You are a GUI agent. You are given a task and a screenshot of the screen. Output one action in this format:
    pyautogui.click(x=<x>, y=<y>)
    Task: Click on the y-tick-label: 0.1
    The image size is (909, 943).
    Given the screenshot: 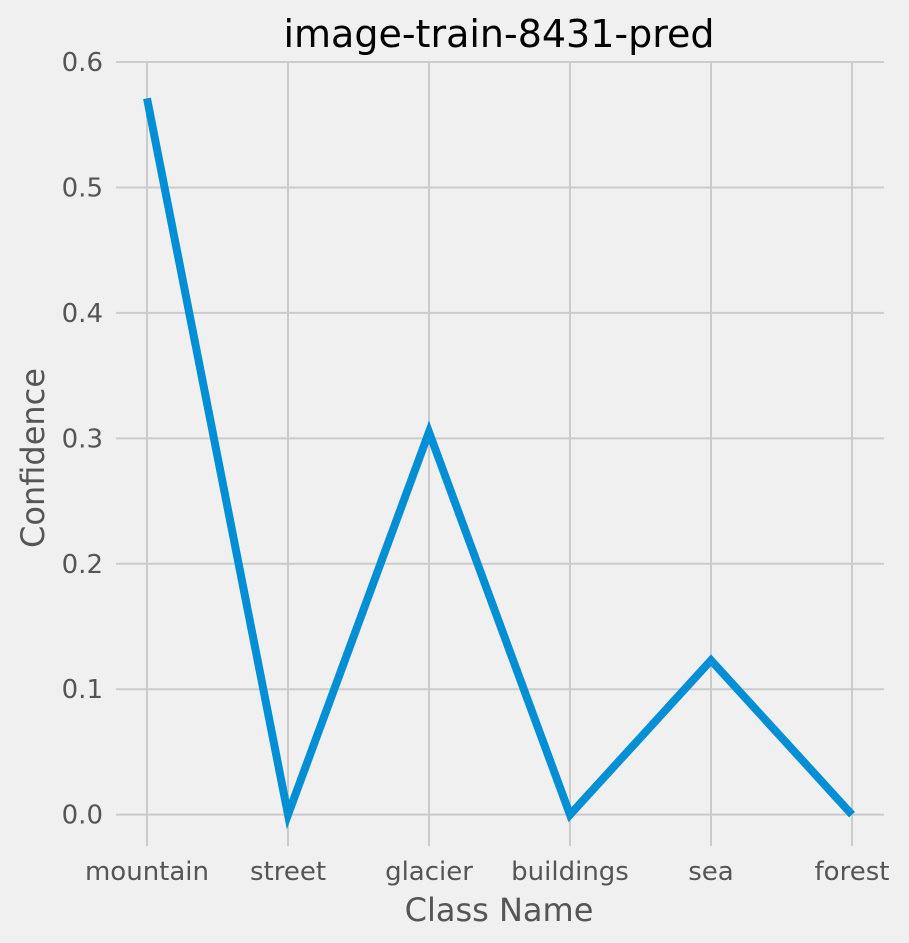 What is the action you would take?
    pyautogui.click(x=82, y=690)
    